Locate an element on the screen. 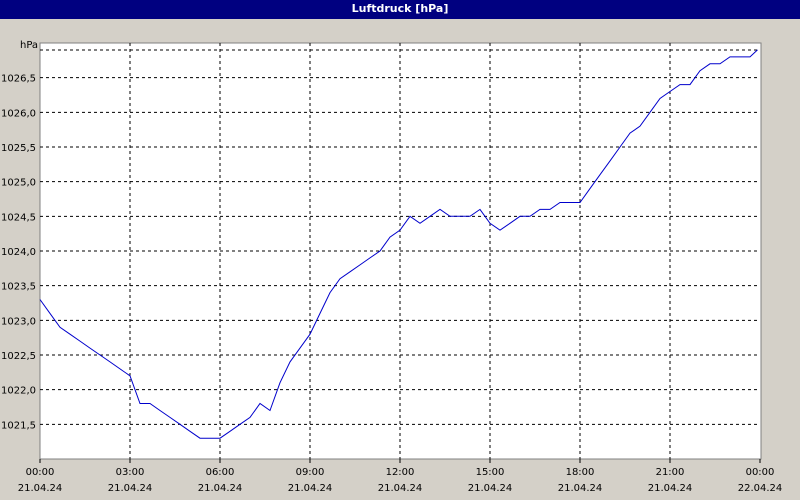 The width and height of the screenshot is (800, 500). y-axis-unit-label: hPa is located at coordinates (29, 45).